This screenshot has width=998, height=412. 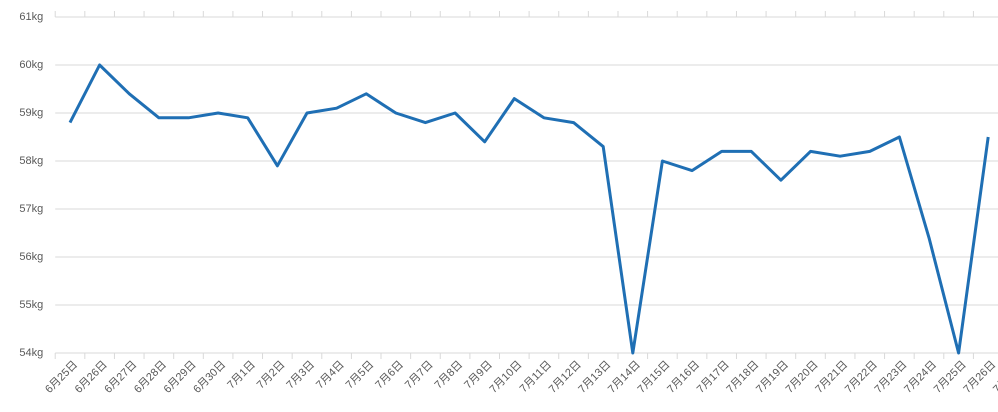 I want to click on x-tick-label: 7月1日, so click(x=241, y=375).